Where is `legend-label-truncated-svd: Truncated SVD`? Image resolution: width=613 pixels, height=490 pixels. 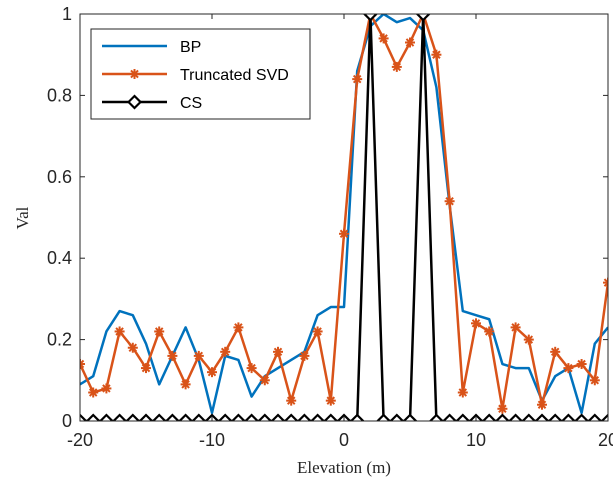
legend-label-truncated-svd: Truncated SVD is located at coordinates (234, 75).